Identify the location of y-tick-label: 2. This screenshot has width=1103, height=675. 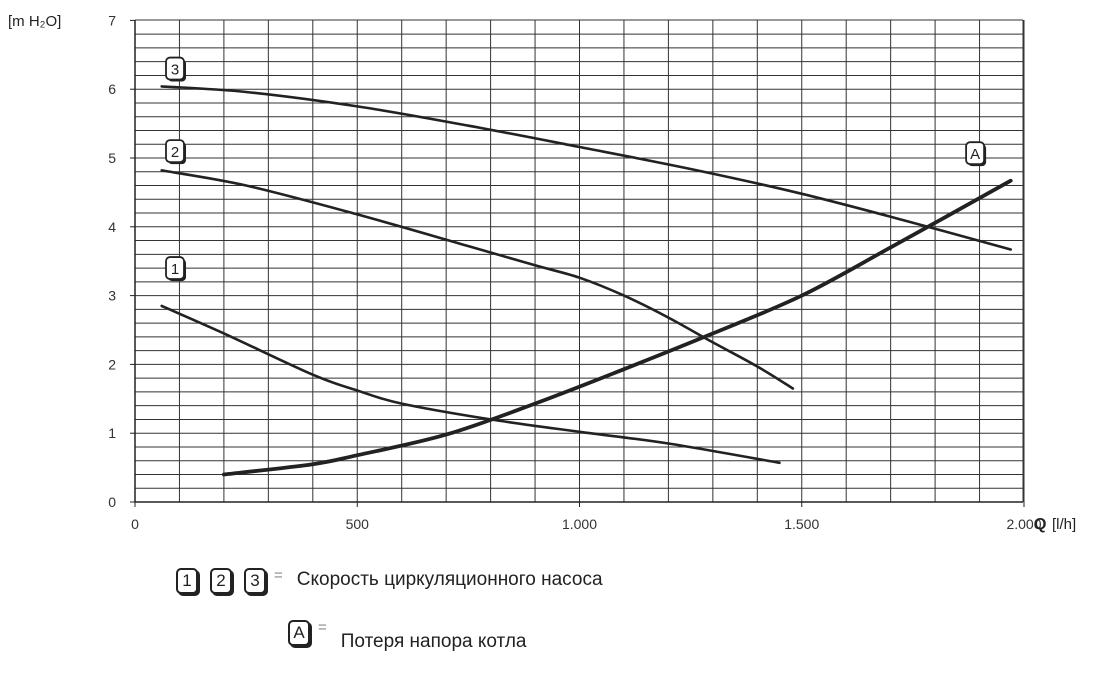
(112, 364).